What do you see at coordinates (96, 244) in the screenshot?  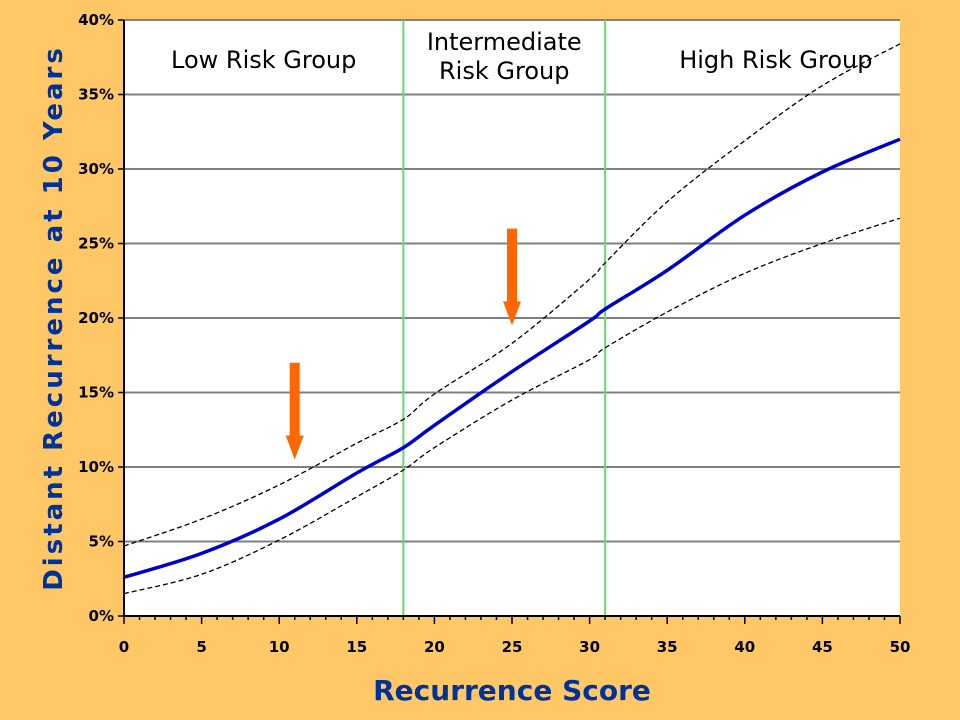 I see `y-tick-label-5: 25%` at bounding box center [96, 244].